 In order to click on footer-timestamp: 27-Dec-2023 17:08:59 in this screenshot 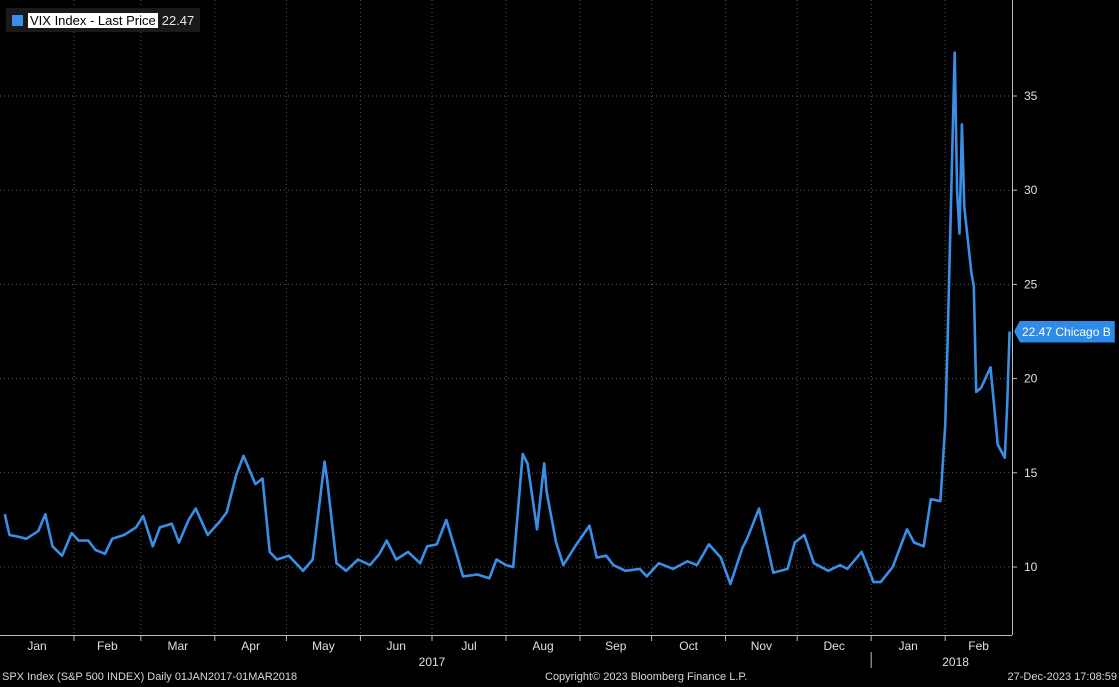, I will do `click(1062, 677)`.